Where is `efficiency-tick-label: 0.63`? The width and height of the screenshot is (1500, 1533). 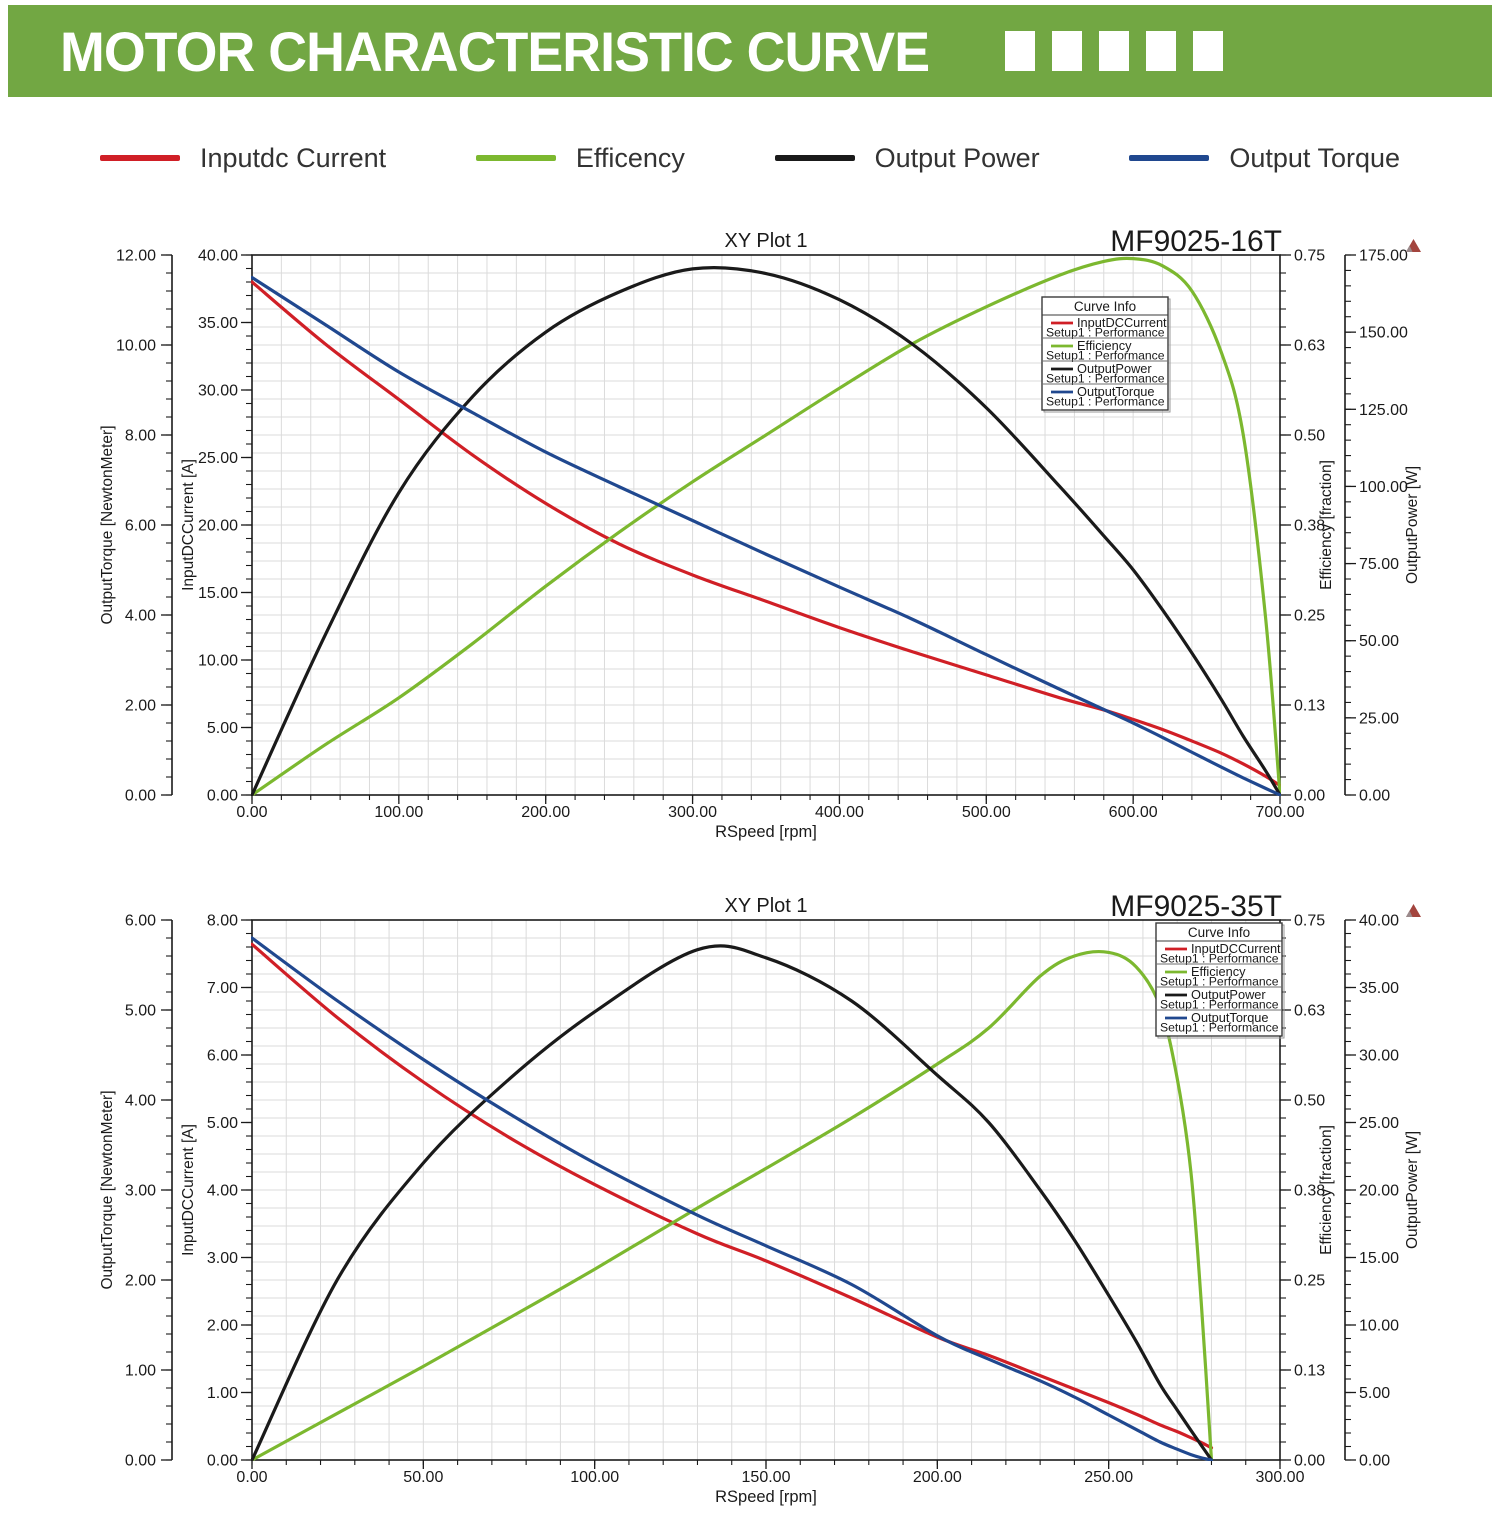 efficiency-tick-label: 0.63 is located at coordinates (1309, 1011).